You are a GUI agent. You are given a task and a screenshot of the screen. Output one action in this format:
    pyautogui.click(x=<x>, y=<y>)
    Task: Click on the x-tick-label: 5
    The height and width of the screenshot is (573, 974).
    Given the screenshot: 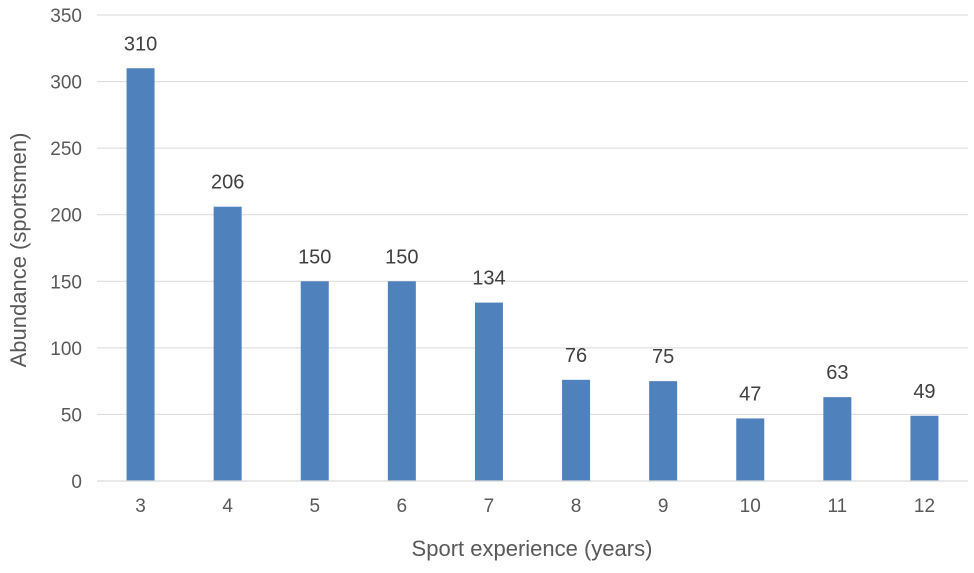 What is the action you would take?
    pyautogui.click(x=314, y=506)
    